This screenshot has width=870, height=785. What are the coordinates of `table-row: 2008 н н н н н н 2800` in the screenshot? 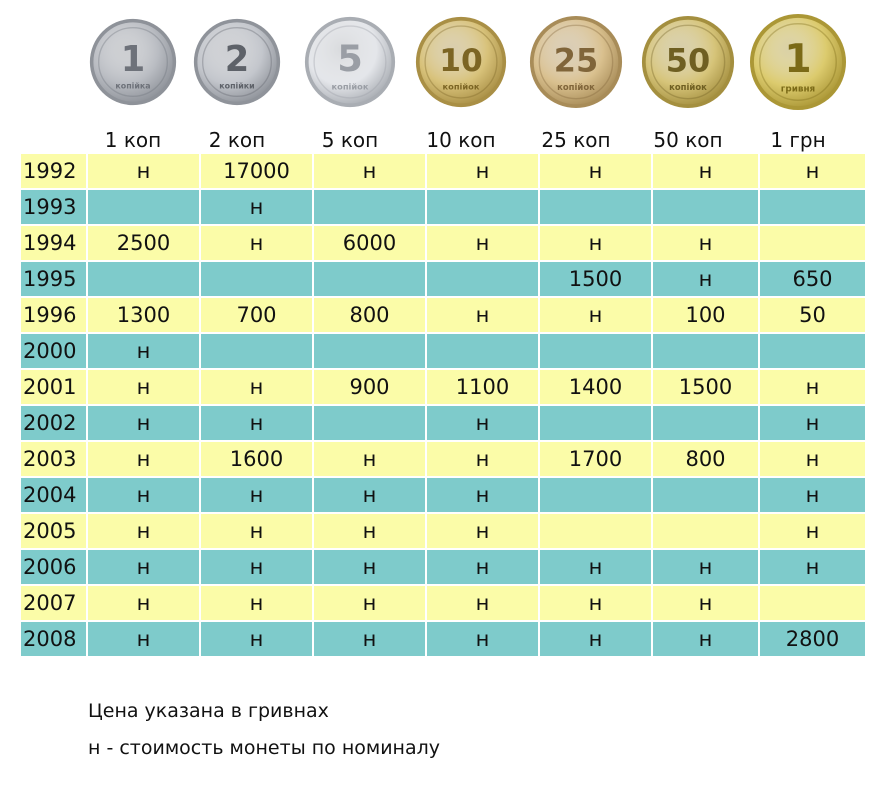 It's located at (443, 639).